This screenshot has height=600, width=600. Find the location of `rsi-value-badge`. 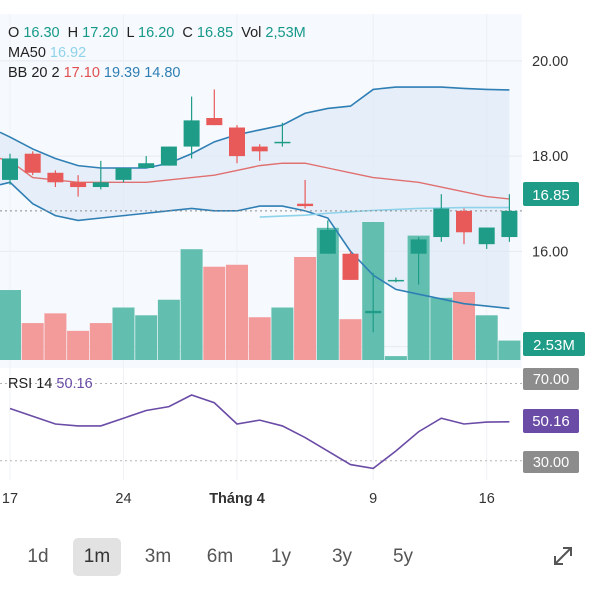

rsi-value-badge is located at coordinates (551, 421).